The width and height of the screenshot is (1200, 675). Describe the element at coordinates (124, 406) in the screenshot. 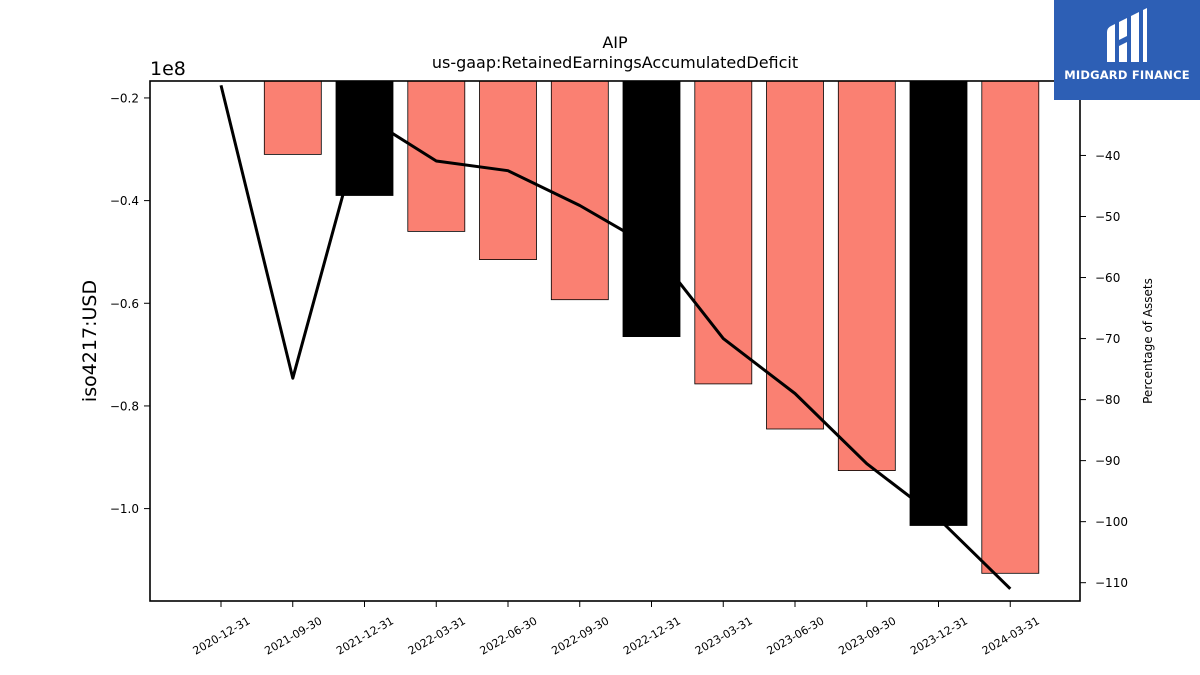

I see `y-tick-label: −0.8` at that location.